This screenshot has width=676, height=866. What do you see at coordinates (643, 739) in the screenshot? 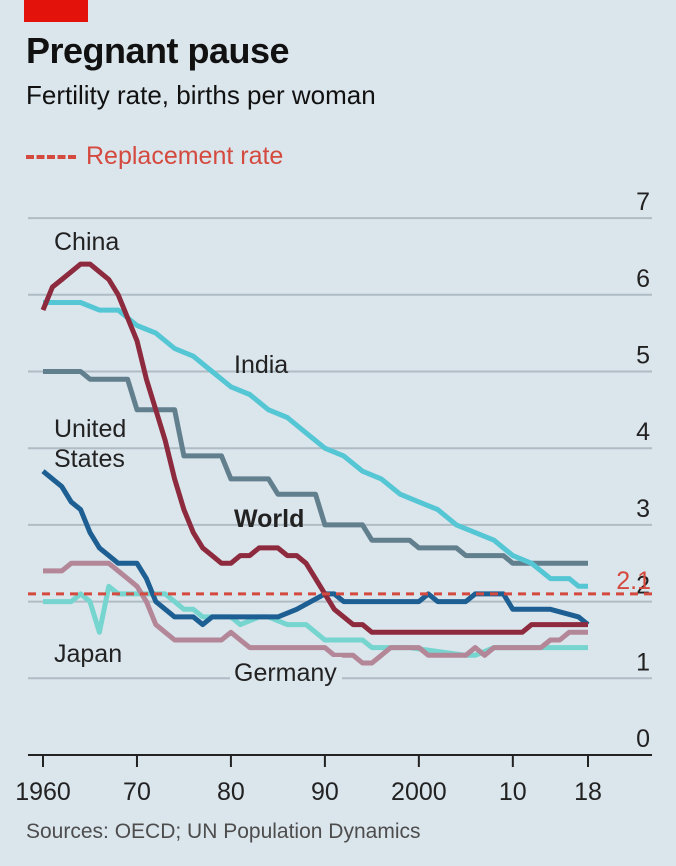
I see `y-tick-label: 0` at bounding box center [643, 739].